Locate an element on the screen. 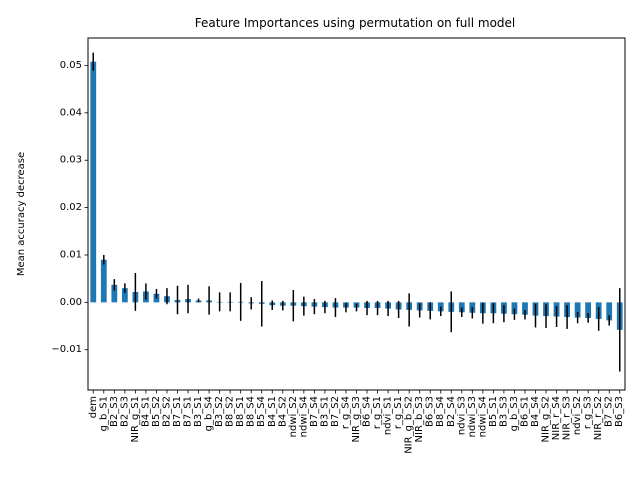 The height and width of the screenshot is (484, 640). y-tick-label: 0.02 is located at coordinates (71, 207).